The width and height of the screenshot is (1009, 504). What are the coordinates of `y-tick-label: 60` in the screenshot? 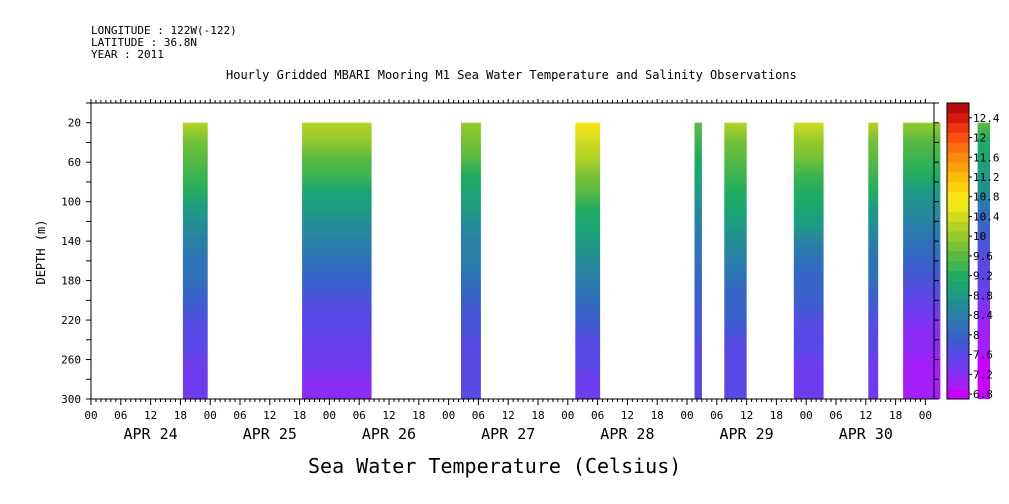 It's located at (74, 162).